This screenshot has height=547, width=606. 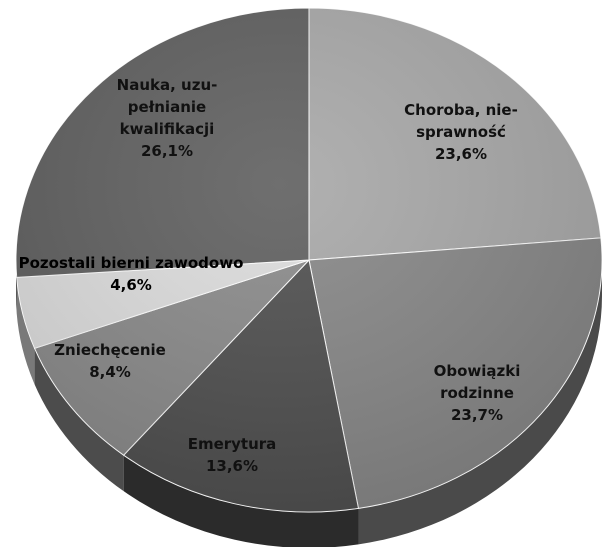 I want to click on slice-label-4: Pozostali bierni zawodowo 4,6%, so click(x=131, y=274).